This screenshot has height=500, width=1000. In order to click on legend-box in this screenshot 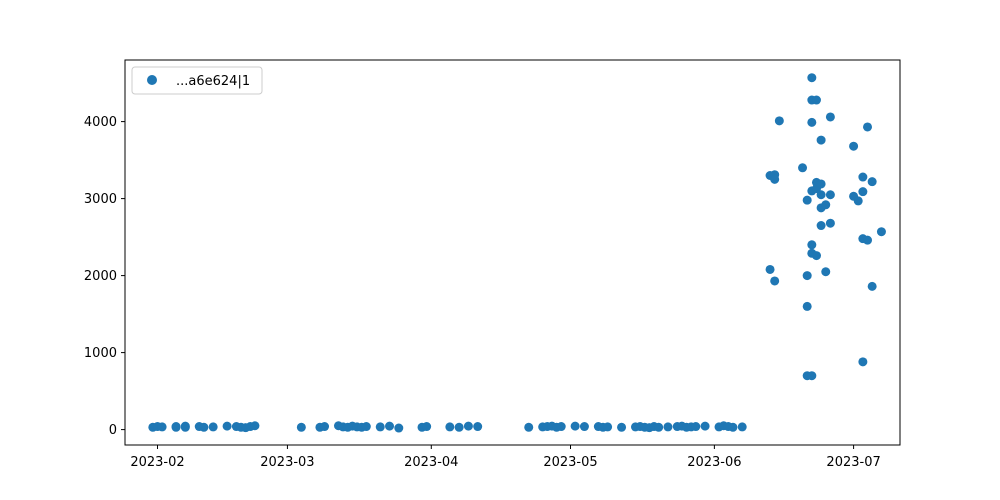, I will do `click(197, 80)`.